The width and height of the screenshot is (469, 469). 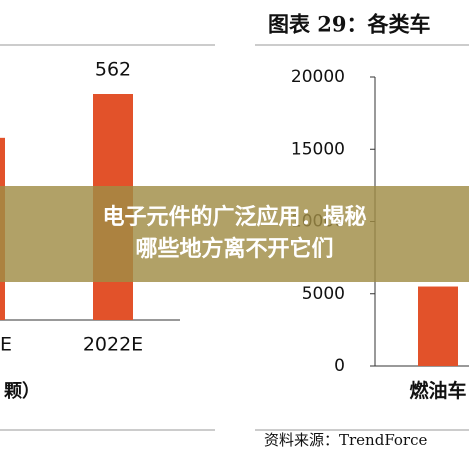 I want to click on banner-line: 哪些地方离不开它们, so click(x=234, y=249).